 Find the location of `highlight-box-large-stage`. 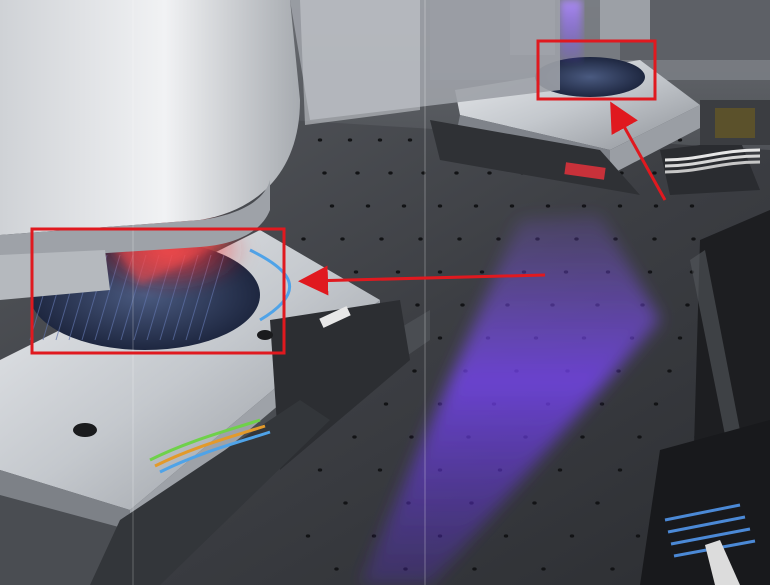

highlight-box-large-stage is located at coordinates (158, 291).